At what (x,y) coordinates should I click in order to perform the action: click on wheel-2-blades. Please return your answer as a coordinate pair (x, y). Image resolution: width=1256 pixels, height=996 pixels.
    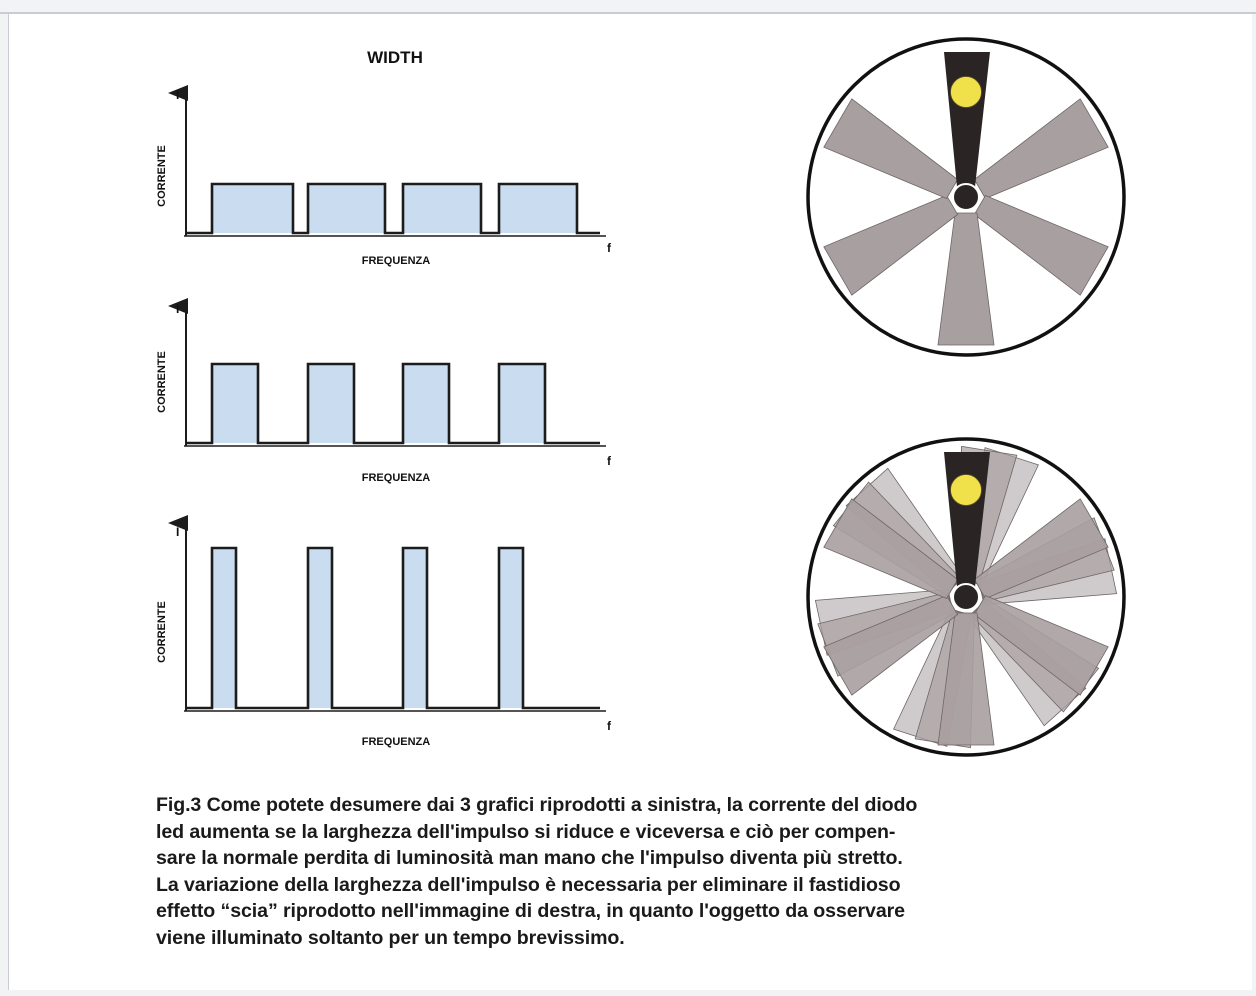
    Looking at the image, I should click on (966, 597).